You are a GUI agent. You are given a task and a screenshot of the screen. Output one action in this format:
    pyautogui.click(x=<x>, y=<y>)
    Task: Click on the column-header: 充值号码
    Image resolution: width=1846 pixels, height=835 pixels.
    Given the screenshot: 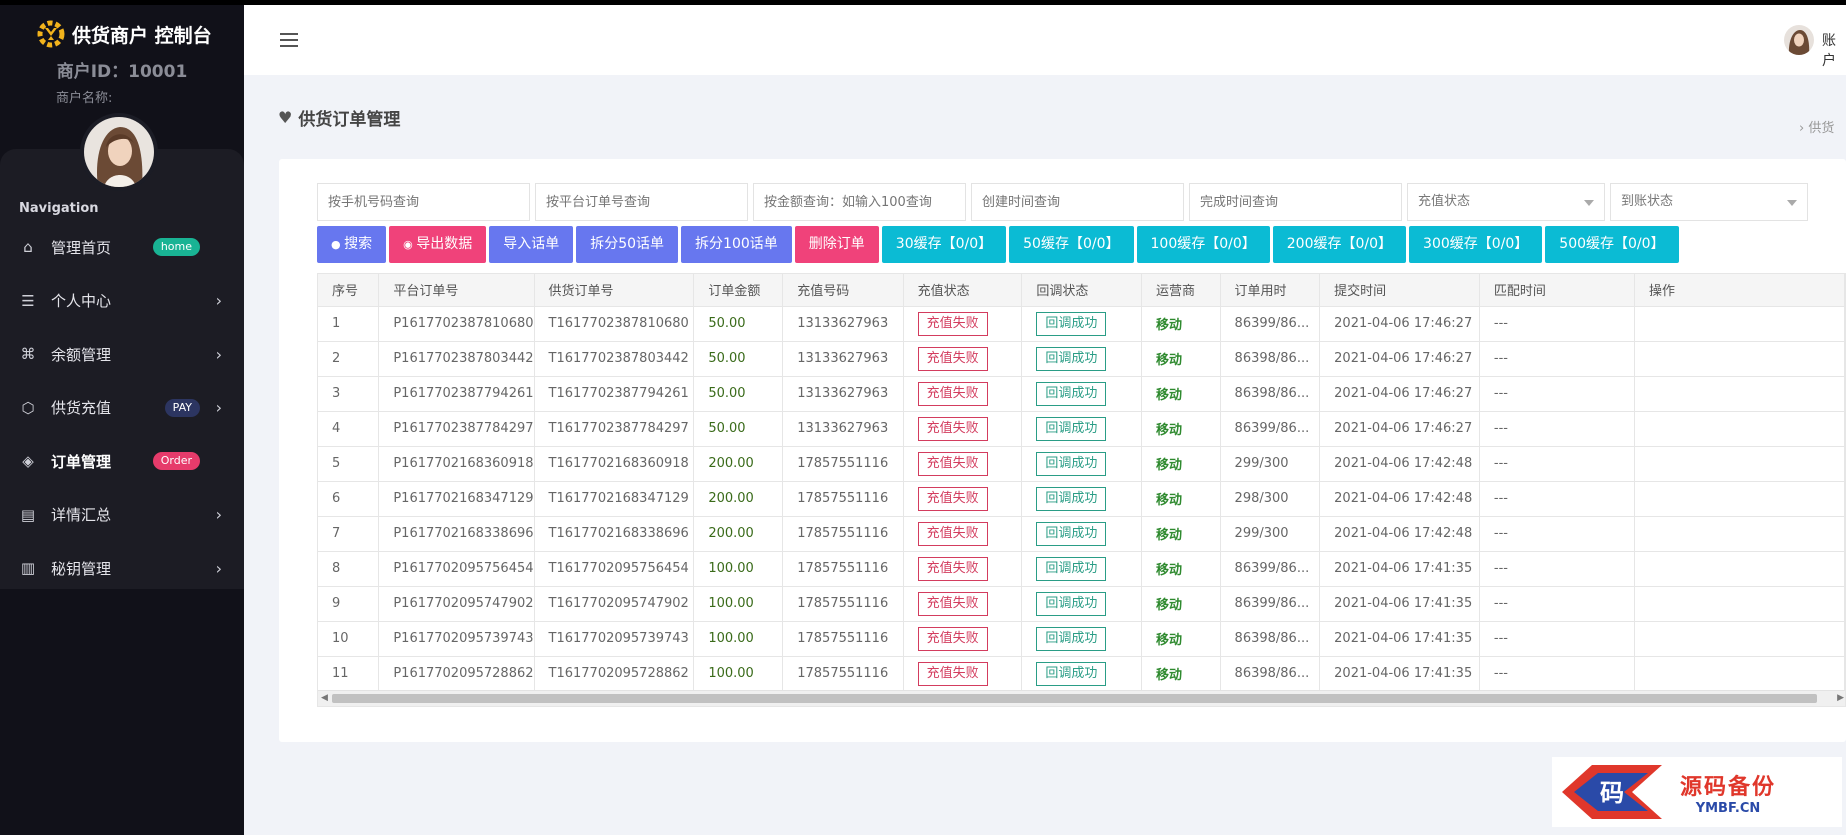 What is the action you would take?
    pyautogui.click(x=843, y=290)
    